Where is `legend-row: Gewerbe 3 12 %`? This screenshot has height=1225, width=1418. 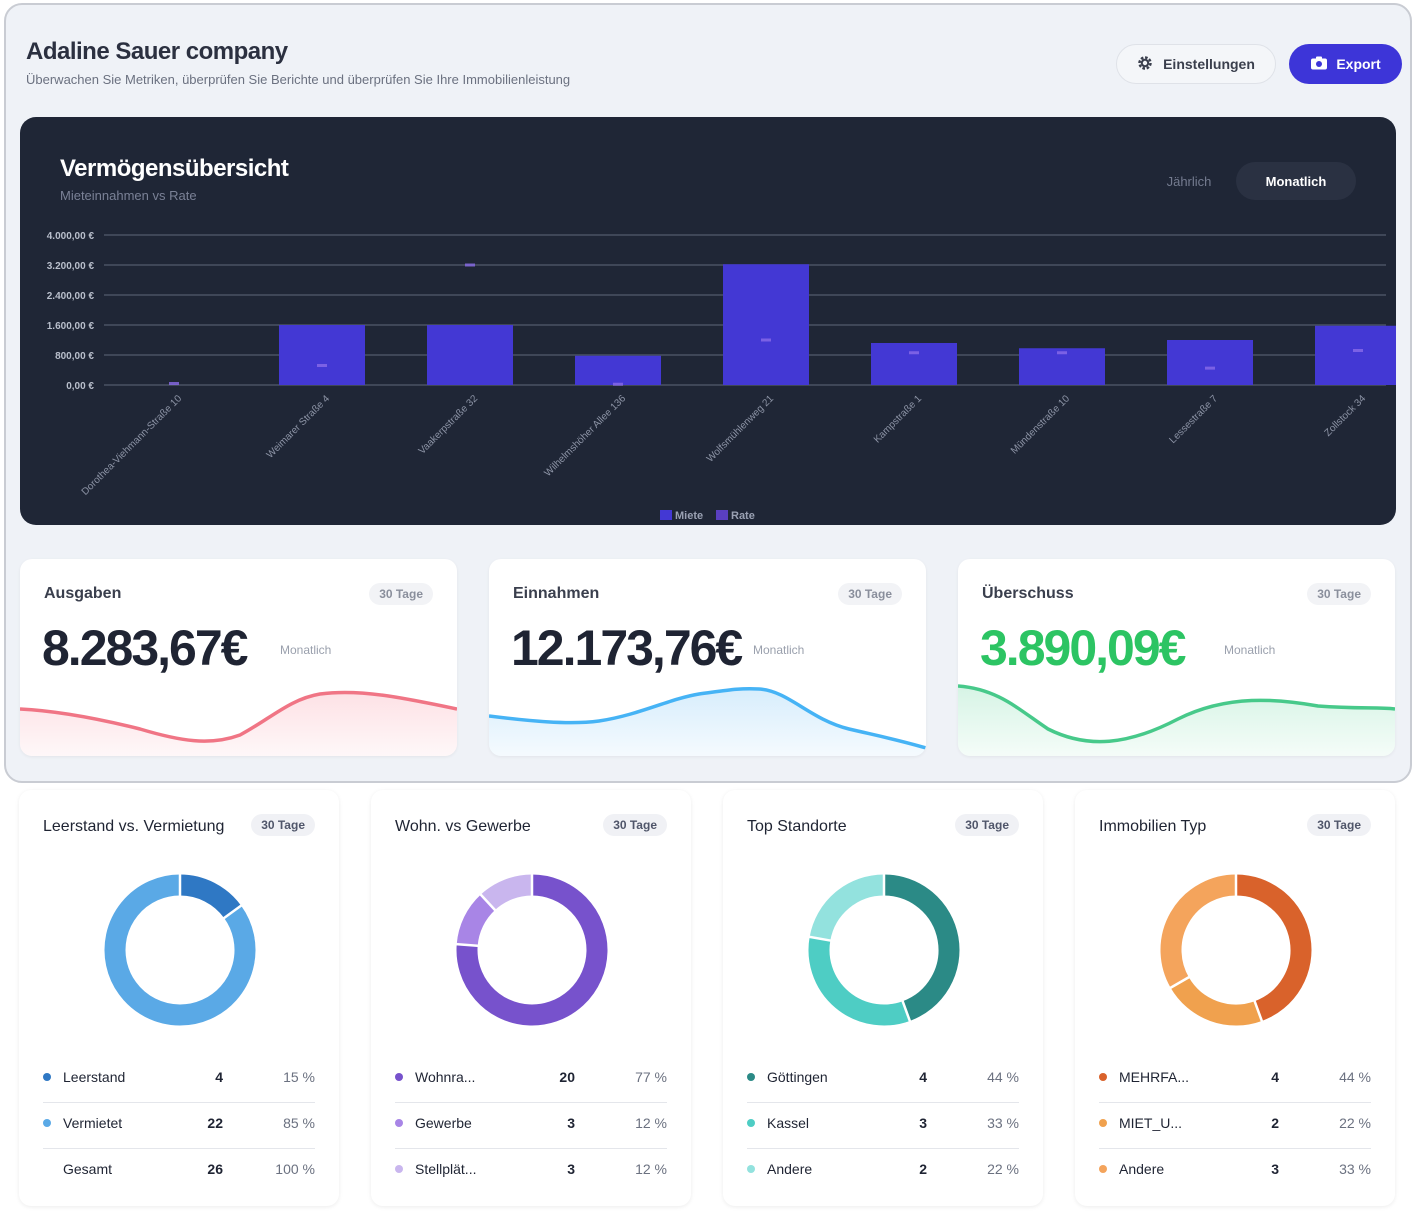
legend-row: Gewerbe 3 12 % is located at coordinates (531, 1126).